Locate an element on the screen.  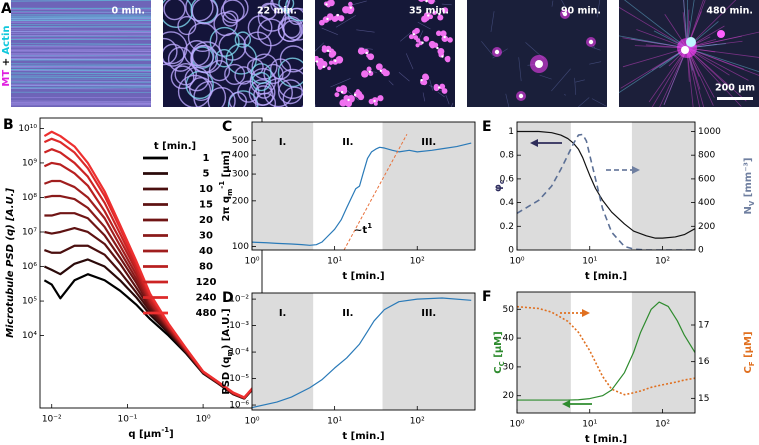
y-tick-label: 10⁻³ is located at coordinates (239, 326).